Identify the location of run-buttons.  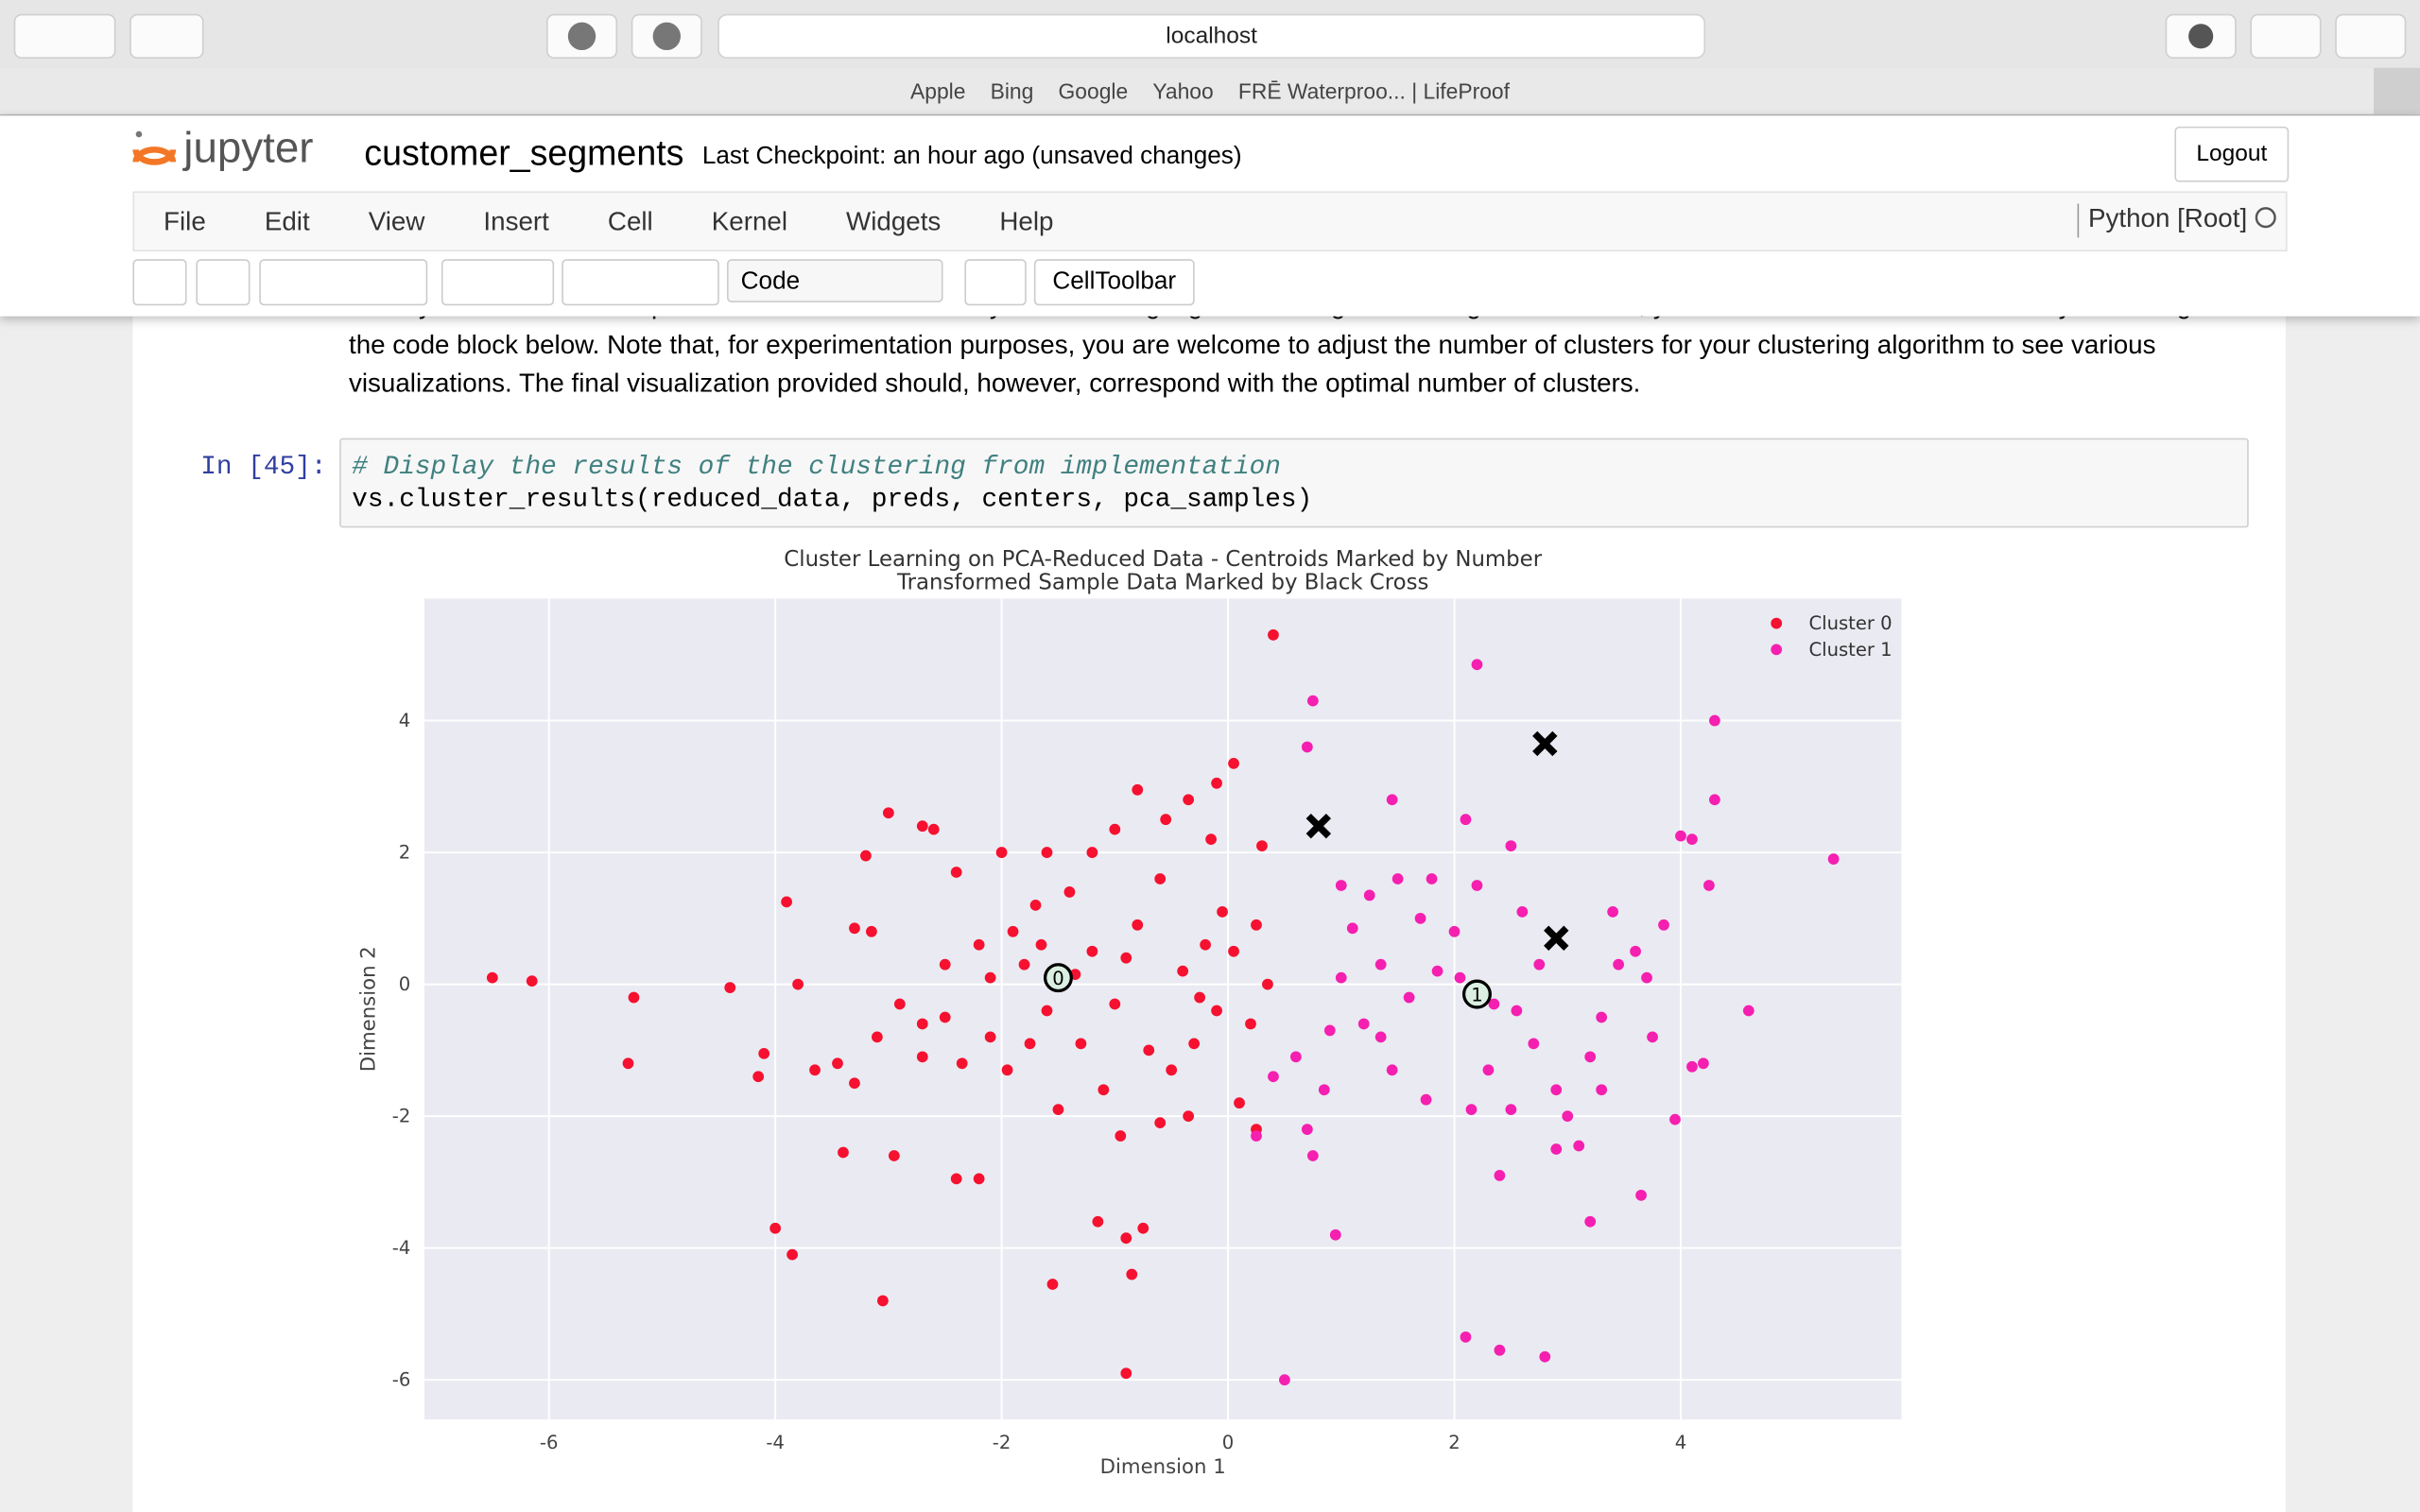
(640, 282).